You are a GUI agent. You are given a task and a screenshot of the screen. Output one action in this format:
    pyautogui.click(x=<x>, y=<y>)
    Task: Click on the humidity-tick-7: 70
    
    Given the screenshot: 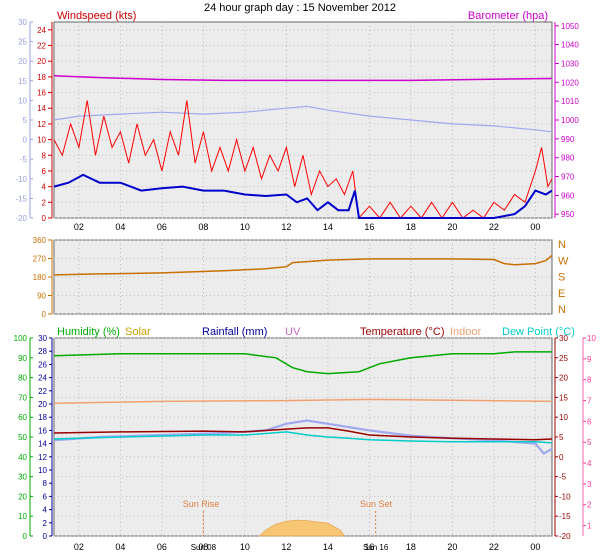 What is the action you would take?
    pyautogui.click(x=22, y=397)
    